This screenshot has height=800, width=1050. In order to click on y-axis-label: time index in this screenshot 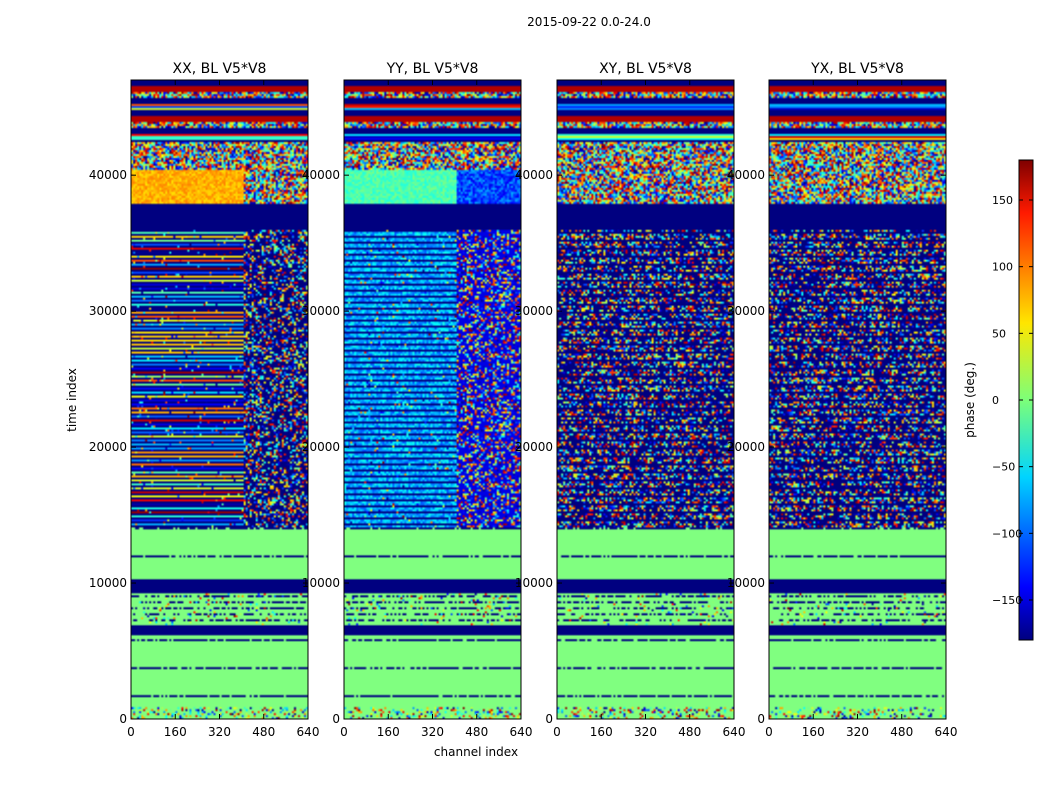, I will do `click(72, 400)`.